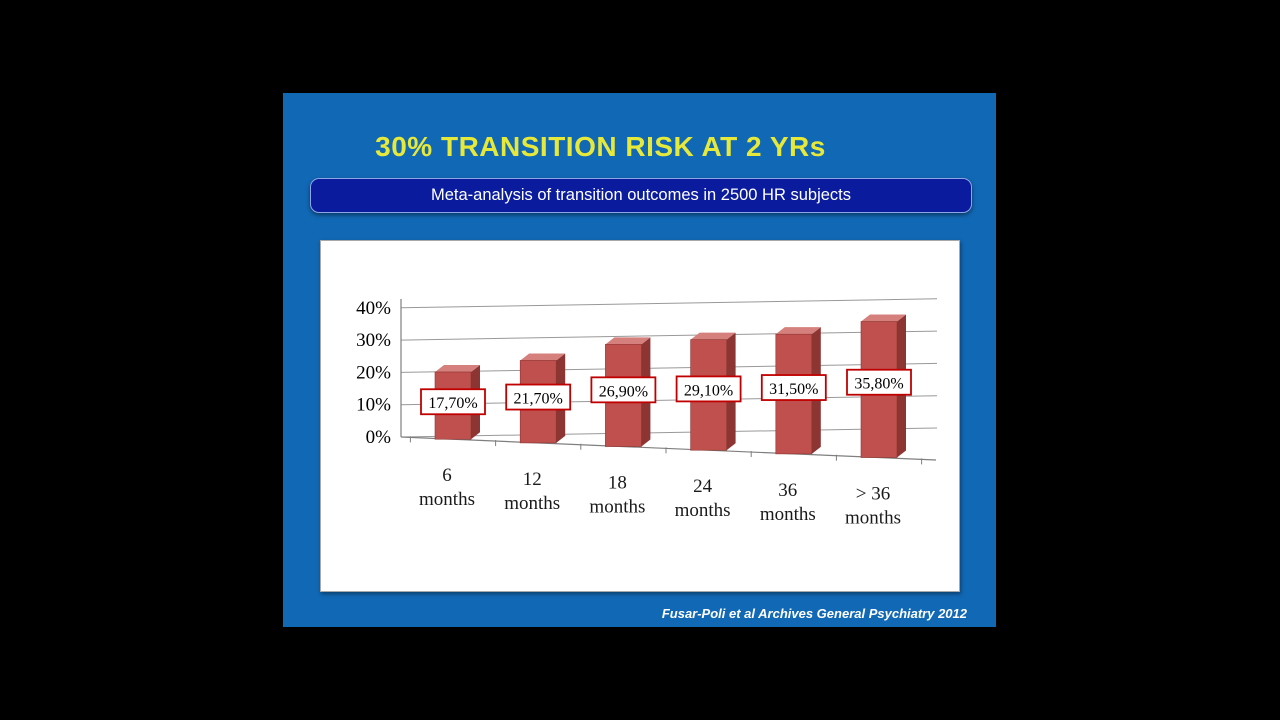 This screenshot has height=720, width=1280. Describe the element at coordinates (532, 479) in the screenshot. I see `x-category-label-line1: 12` at that location.